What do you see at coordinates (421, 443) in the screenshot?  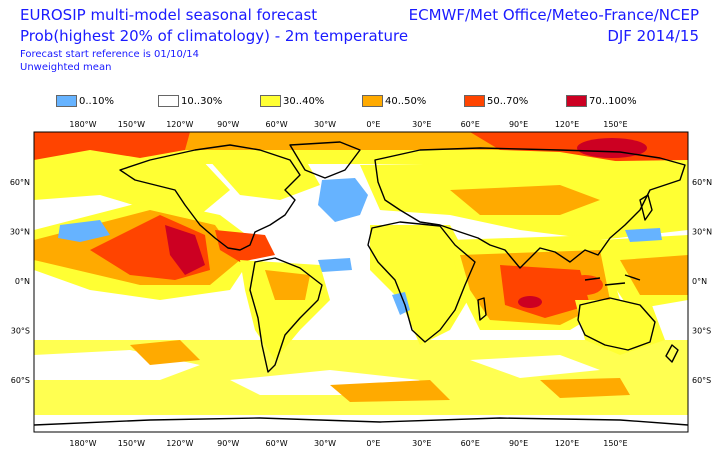 I see `lon-tick-label-bottom: 30°E` at bounding box center [421, 443].